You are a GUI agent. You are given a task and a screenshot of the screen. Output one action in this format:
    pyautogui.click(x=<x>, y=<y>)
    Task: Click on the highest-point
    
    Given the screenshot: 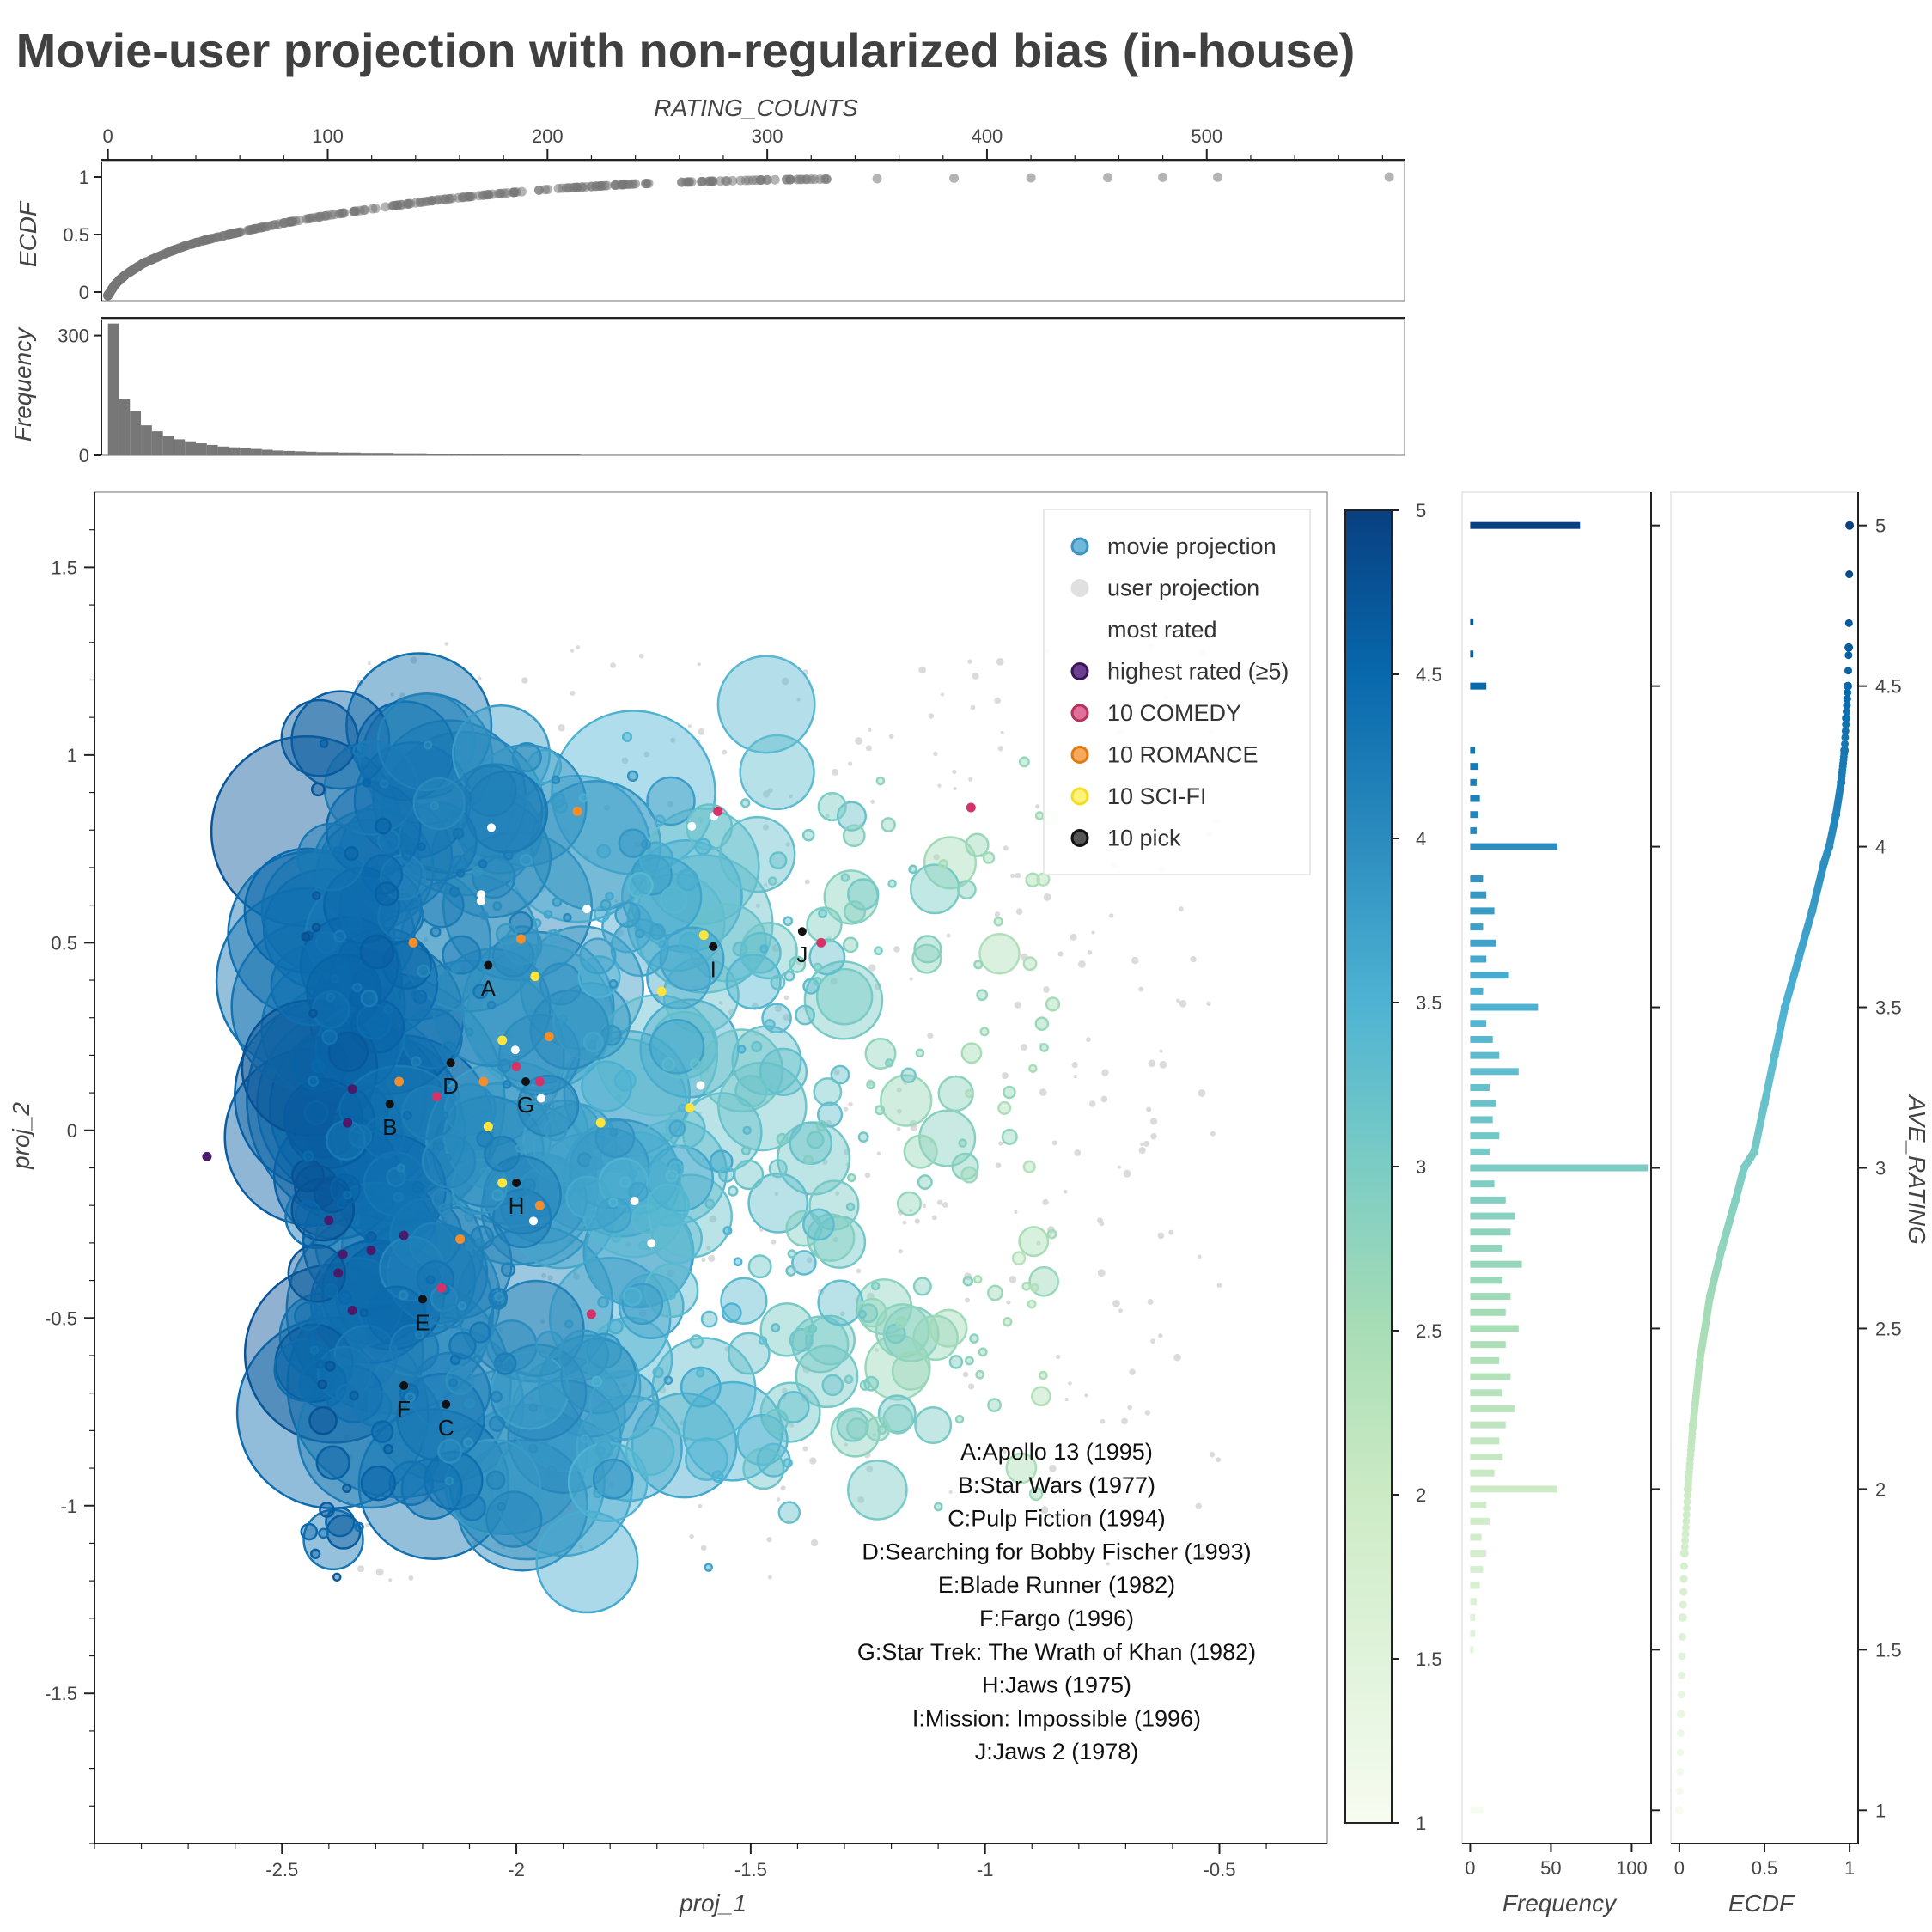 What is the action you would take?
    pyautogui.click(x=371, y=1251)
    